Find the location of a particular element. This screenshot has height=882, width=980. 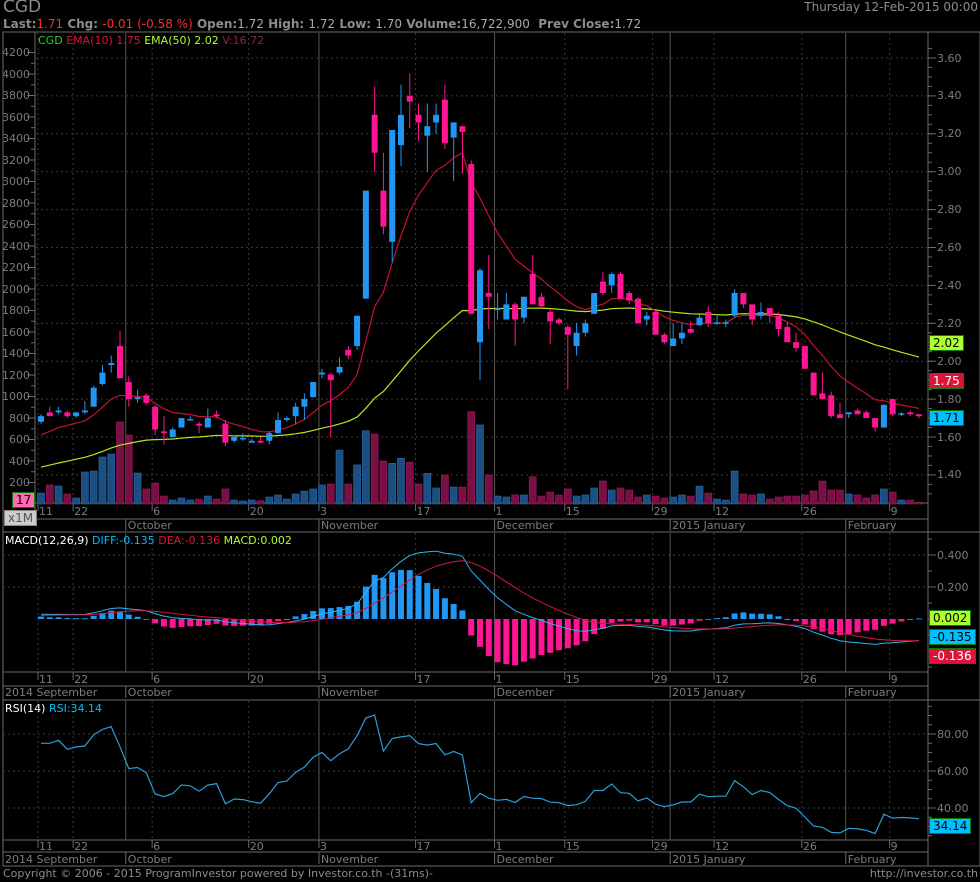

site-link: http://investor.co.th is located at coordinates (923, 873).